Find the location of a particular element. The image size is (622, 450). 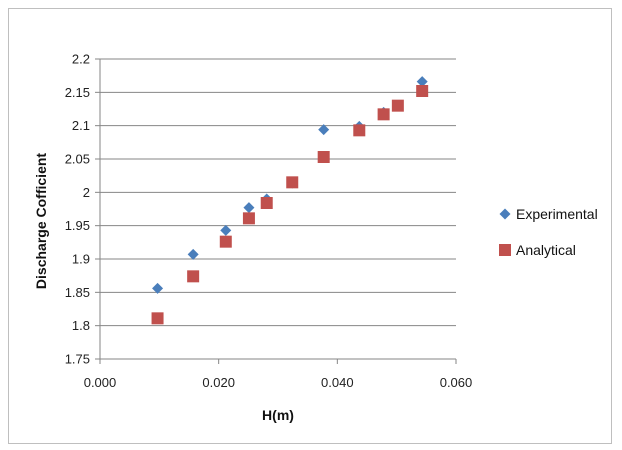

y-tick-label: 1.85 is located at coordinates (77, 292).